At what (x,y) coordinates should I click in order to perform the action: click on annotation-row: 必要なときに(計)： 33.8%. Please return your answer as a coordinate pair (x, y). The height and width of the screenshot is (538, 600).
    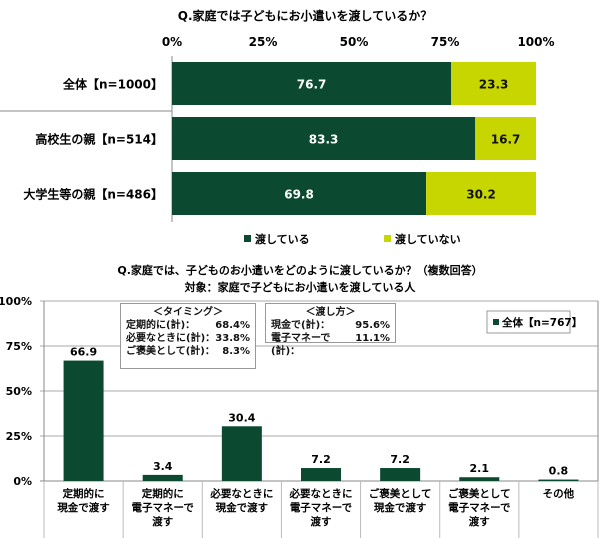
    Looking at the image, I should click on (188, 338).